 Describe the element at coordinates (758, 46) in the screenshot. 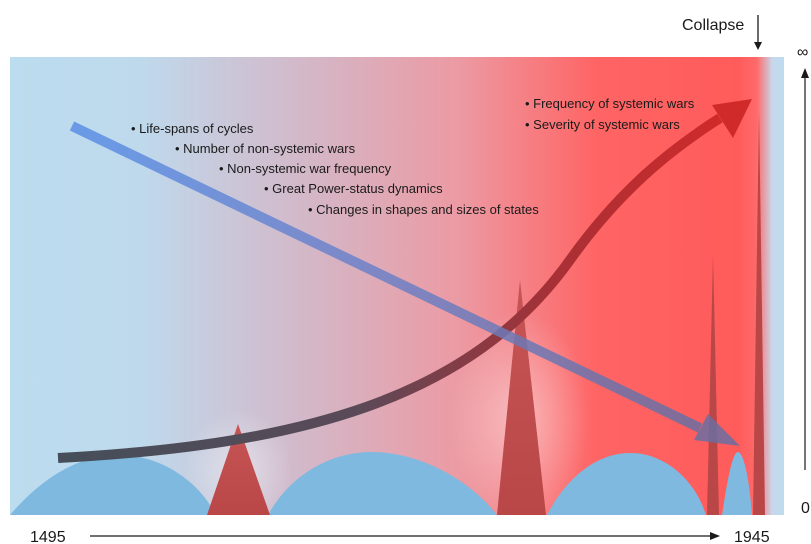

I see `collapse-pointer-head` at that location.